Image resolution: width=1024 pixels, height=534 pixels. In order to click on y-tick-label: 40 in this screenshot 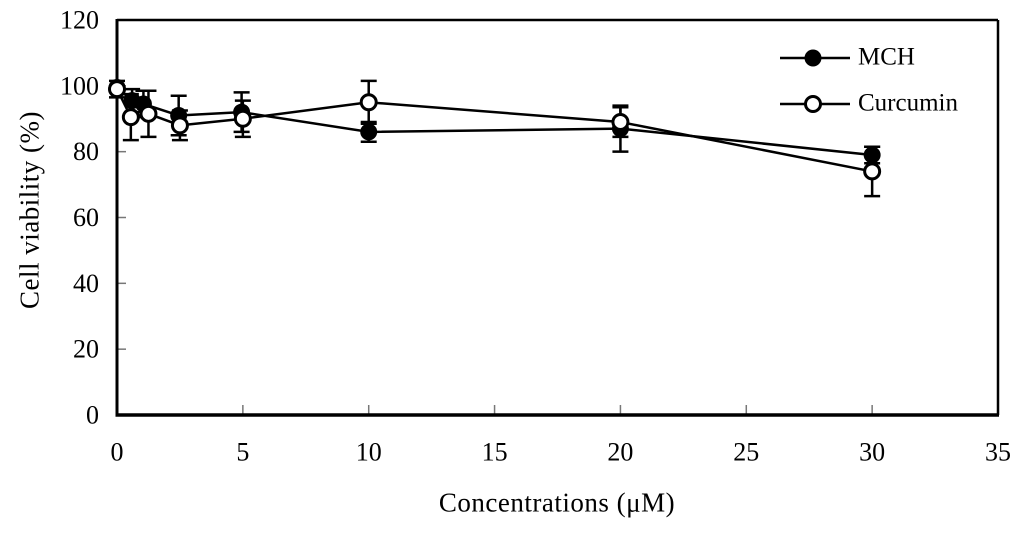, I will do `click(86, 283)`.